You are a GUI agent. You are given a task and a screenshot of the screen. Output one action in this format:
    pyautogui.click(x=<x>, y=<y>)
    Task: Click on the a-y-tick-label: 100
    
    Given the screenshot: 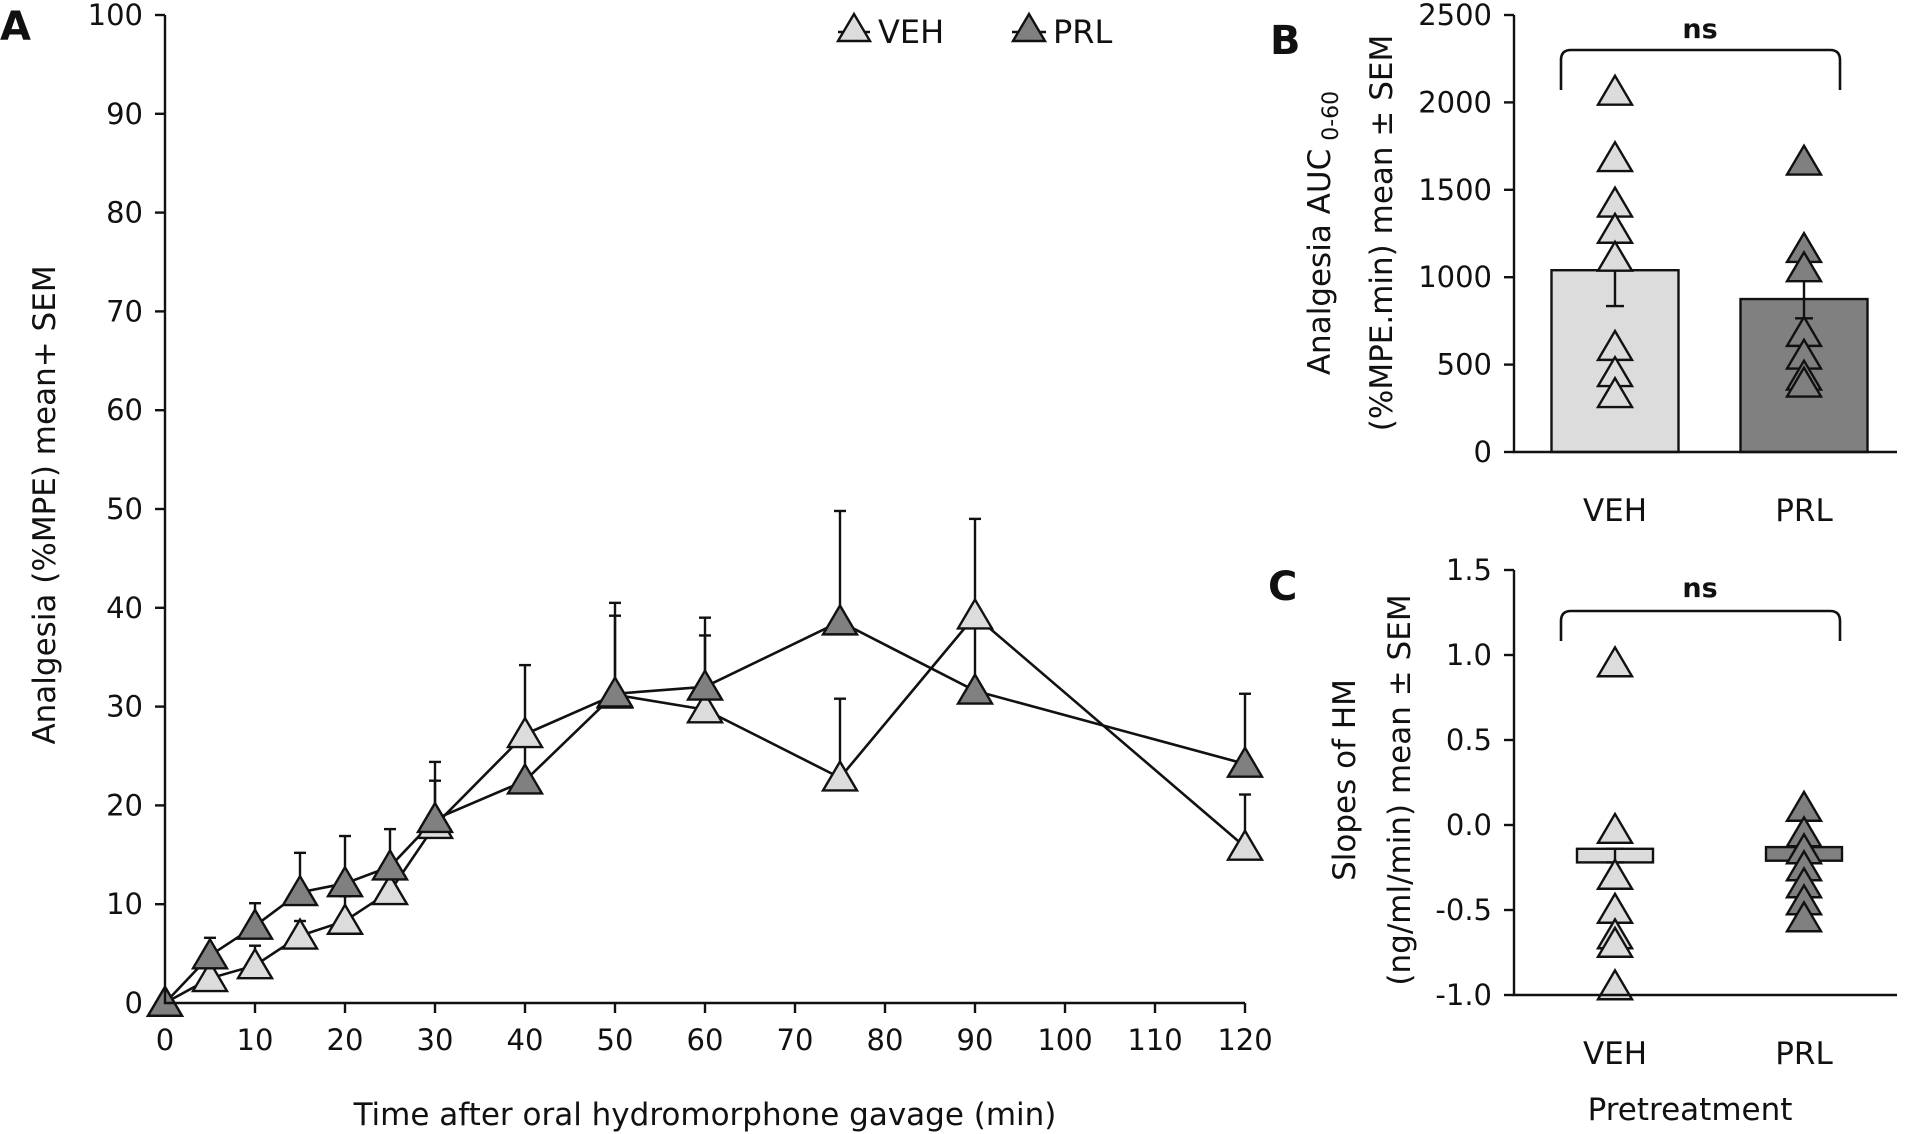 What is the action you would take?
    pyautogui.click(x=115, y=16)
    